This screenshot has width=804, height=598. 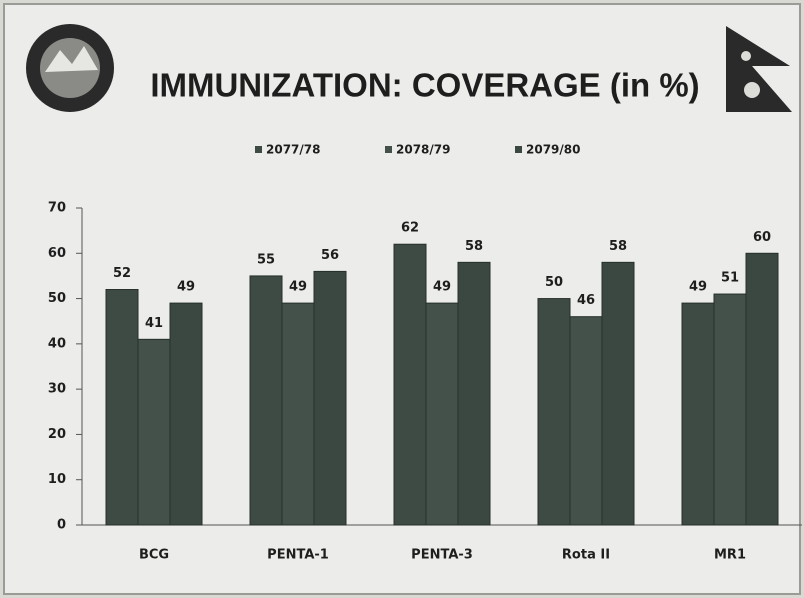 What do you see at coordinates (424, 85) in the screenshot?
I see `chart-title: IMMUNIZATION: COVERAGE (in %)` at bounding box center [424, 85].